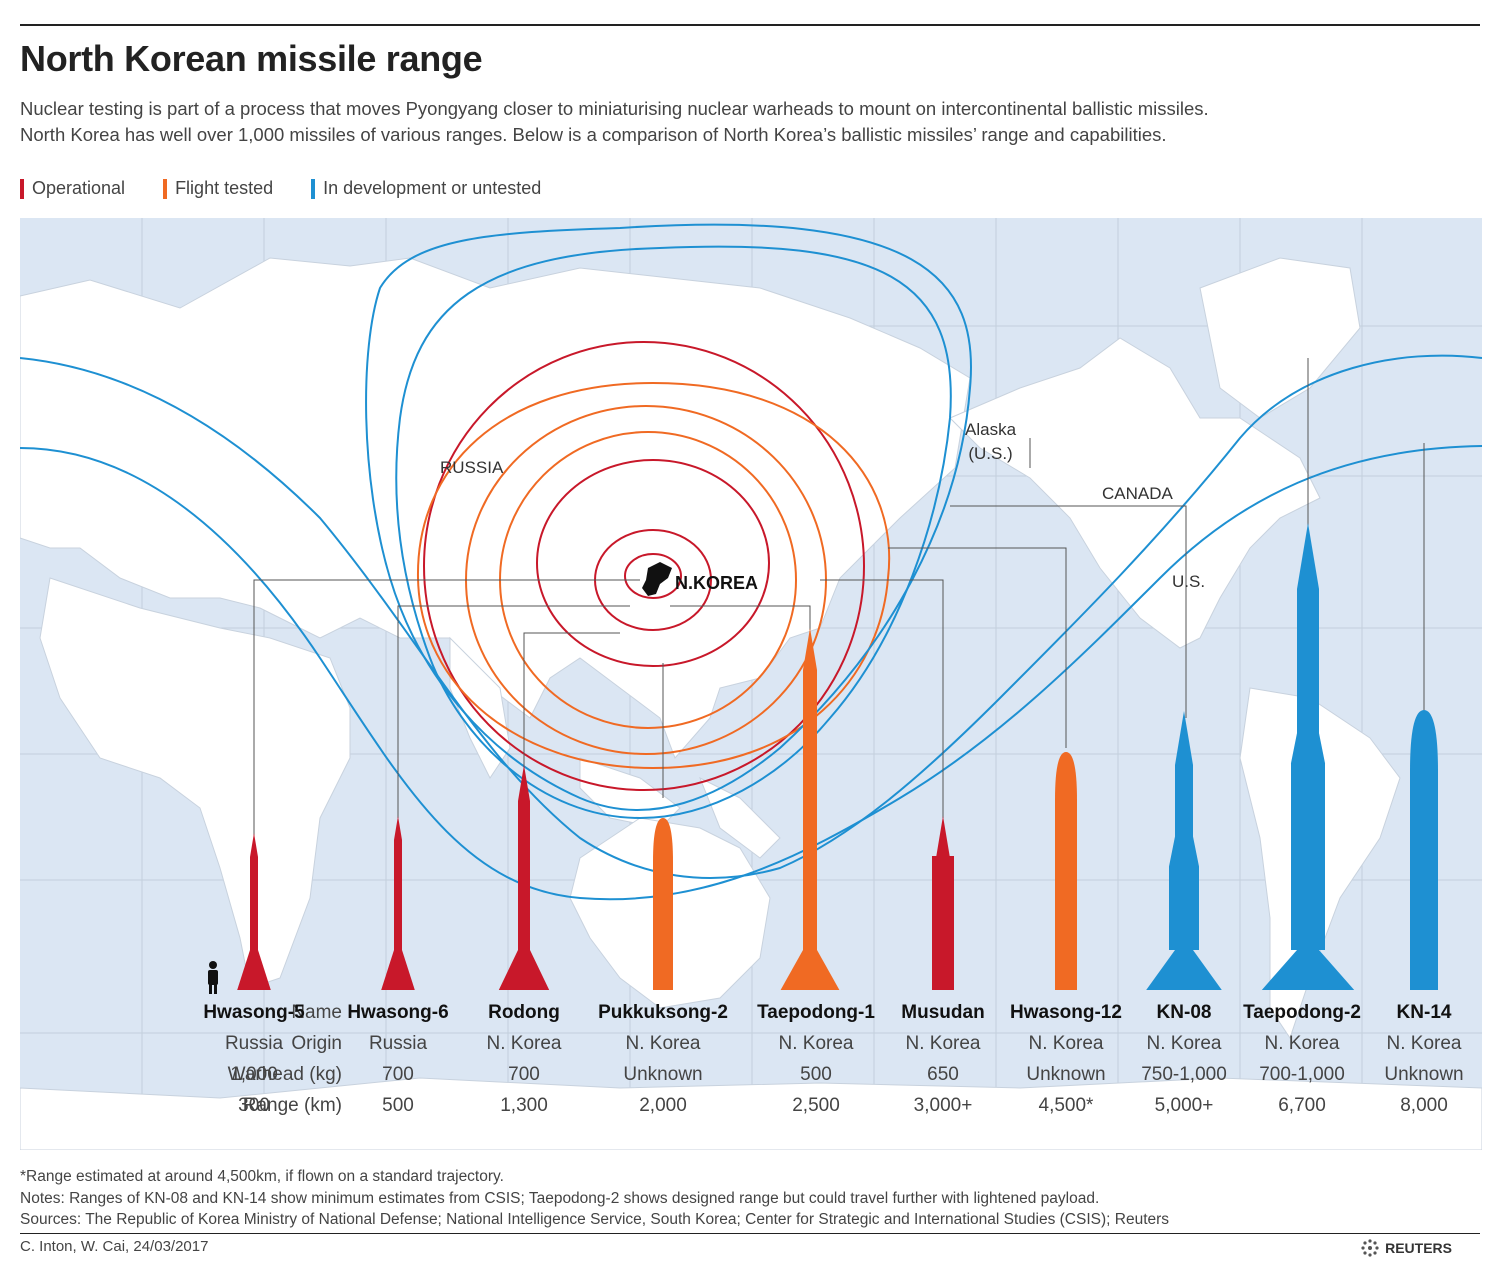 This screenshot has height=1270, width=1500. What do you see at coordinates (943, 1012) in the screenshot?
I see `missile-name-musudan: Musudan` at bounding box center [943, 1012].